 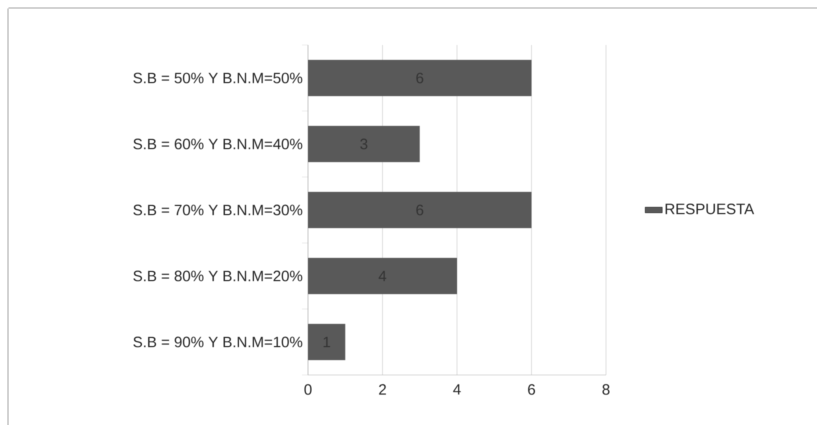 I want to click on y-tick-label: S.B = 90% Y B.N.M=10%, so click(x=217, y=342).